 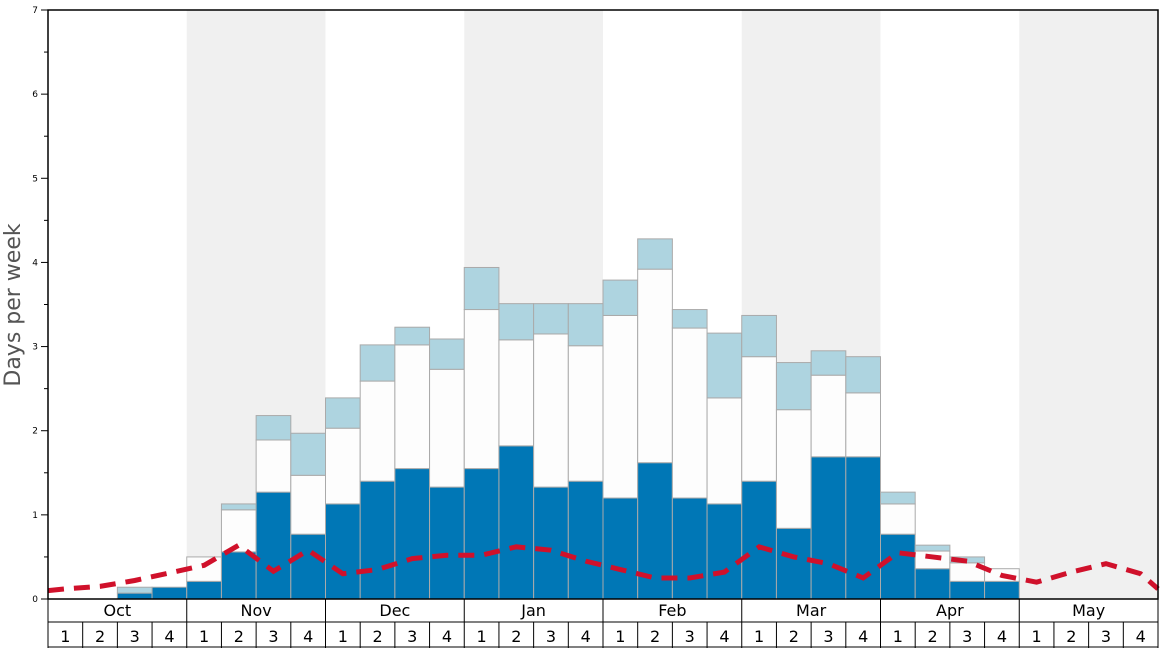 I want to click on average-line, so click(x=603, y=568).